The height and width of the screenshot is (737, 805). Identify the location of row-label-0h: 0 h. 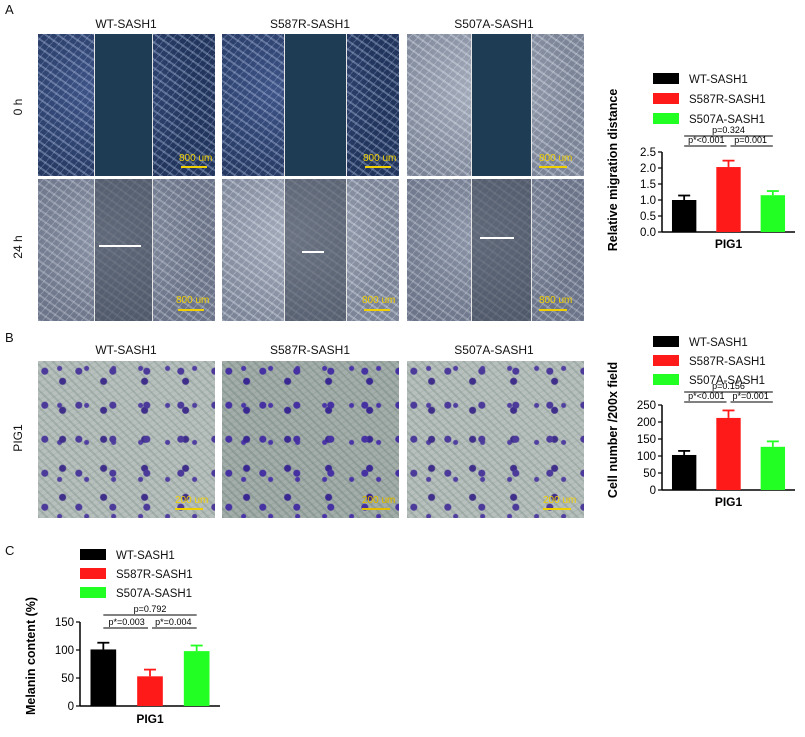
(18, 107).